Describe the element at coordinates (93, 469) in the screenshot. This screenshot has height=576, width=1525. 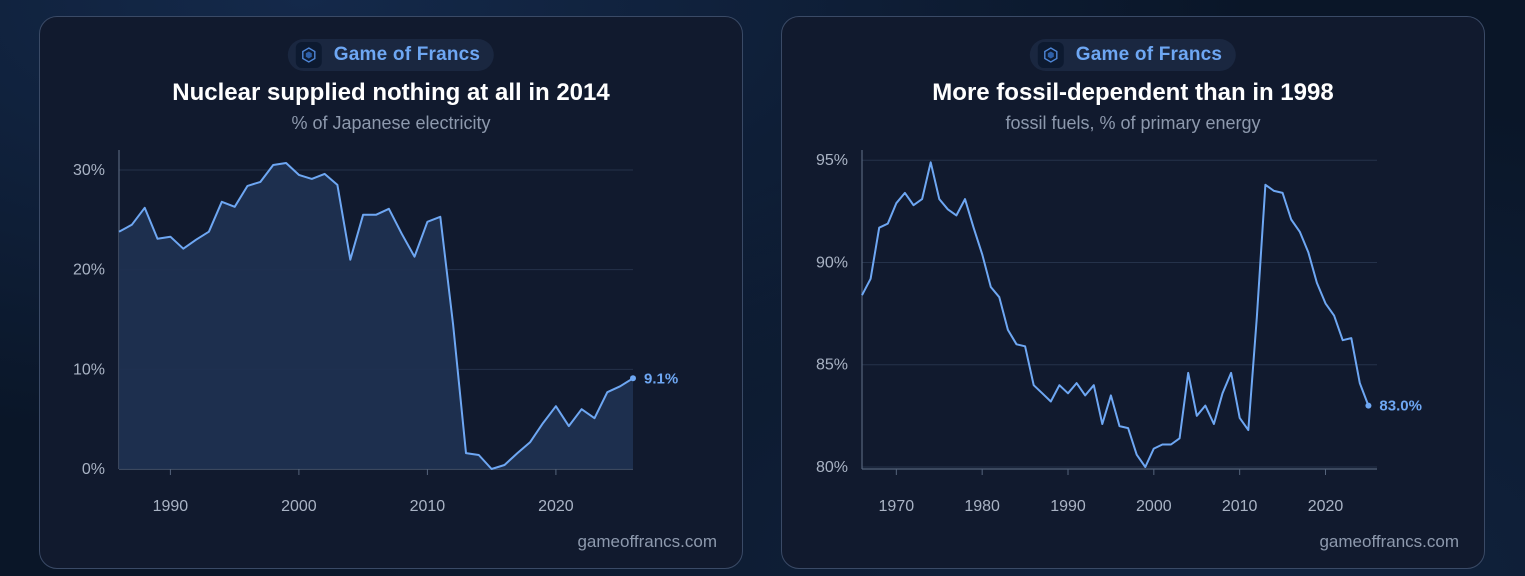
I see `y-tick-label: 0%` at that location.